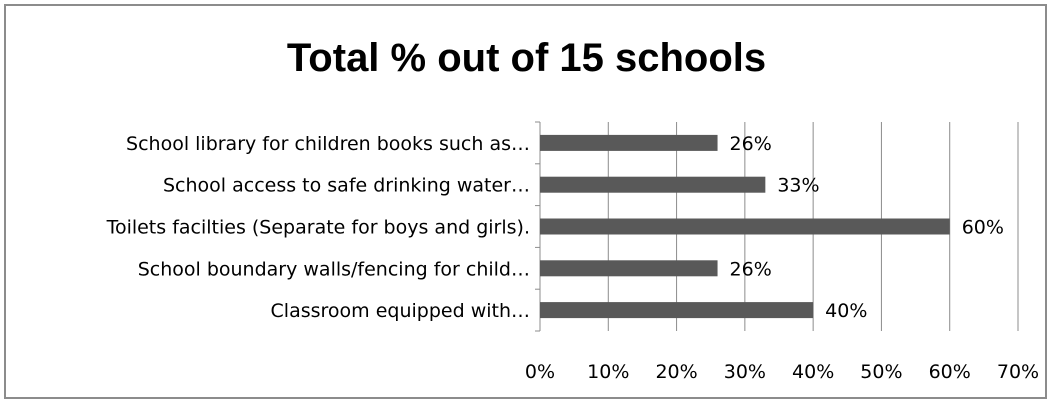  Describe the element at coordinates (846, 311) in the screenshot. I see `data-label-4: 40%` at that location.